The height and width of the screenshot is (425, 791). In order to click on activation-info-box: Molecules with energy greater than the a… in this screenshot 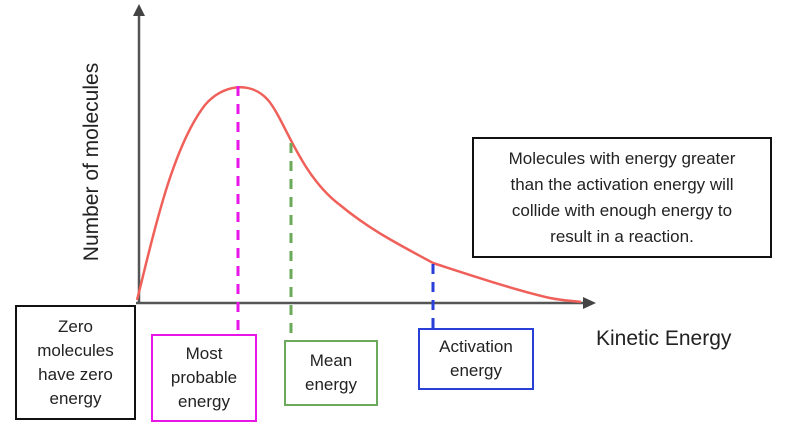, I will do `click(622, 197)`.